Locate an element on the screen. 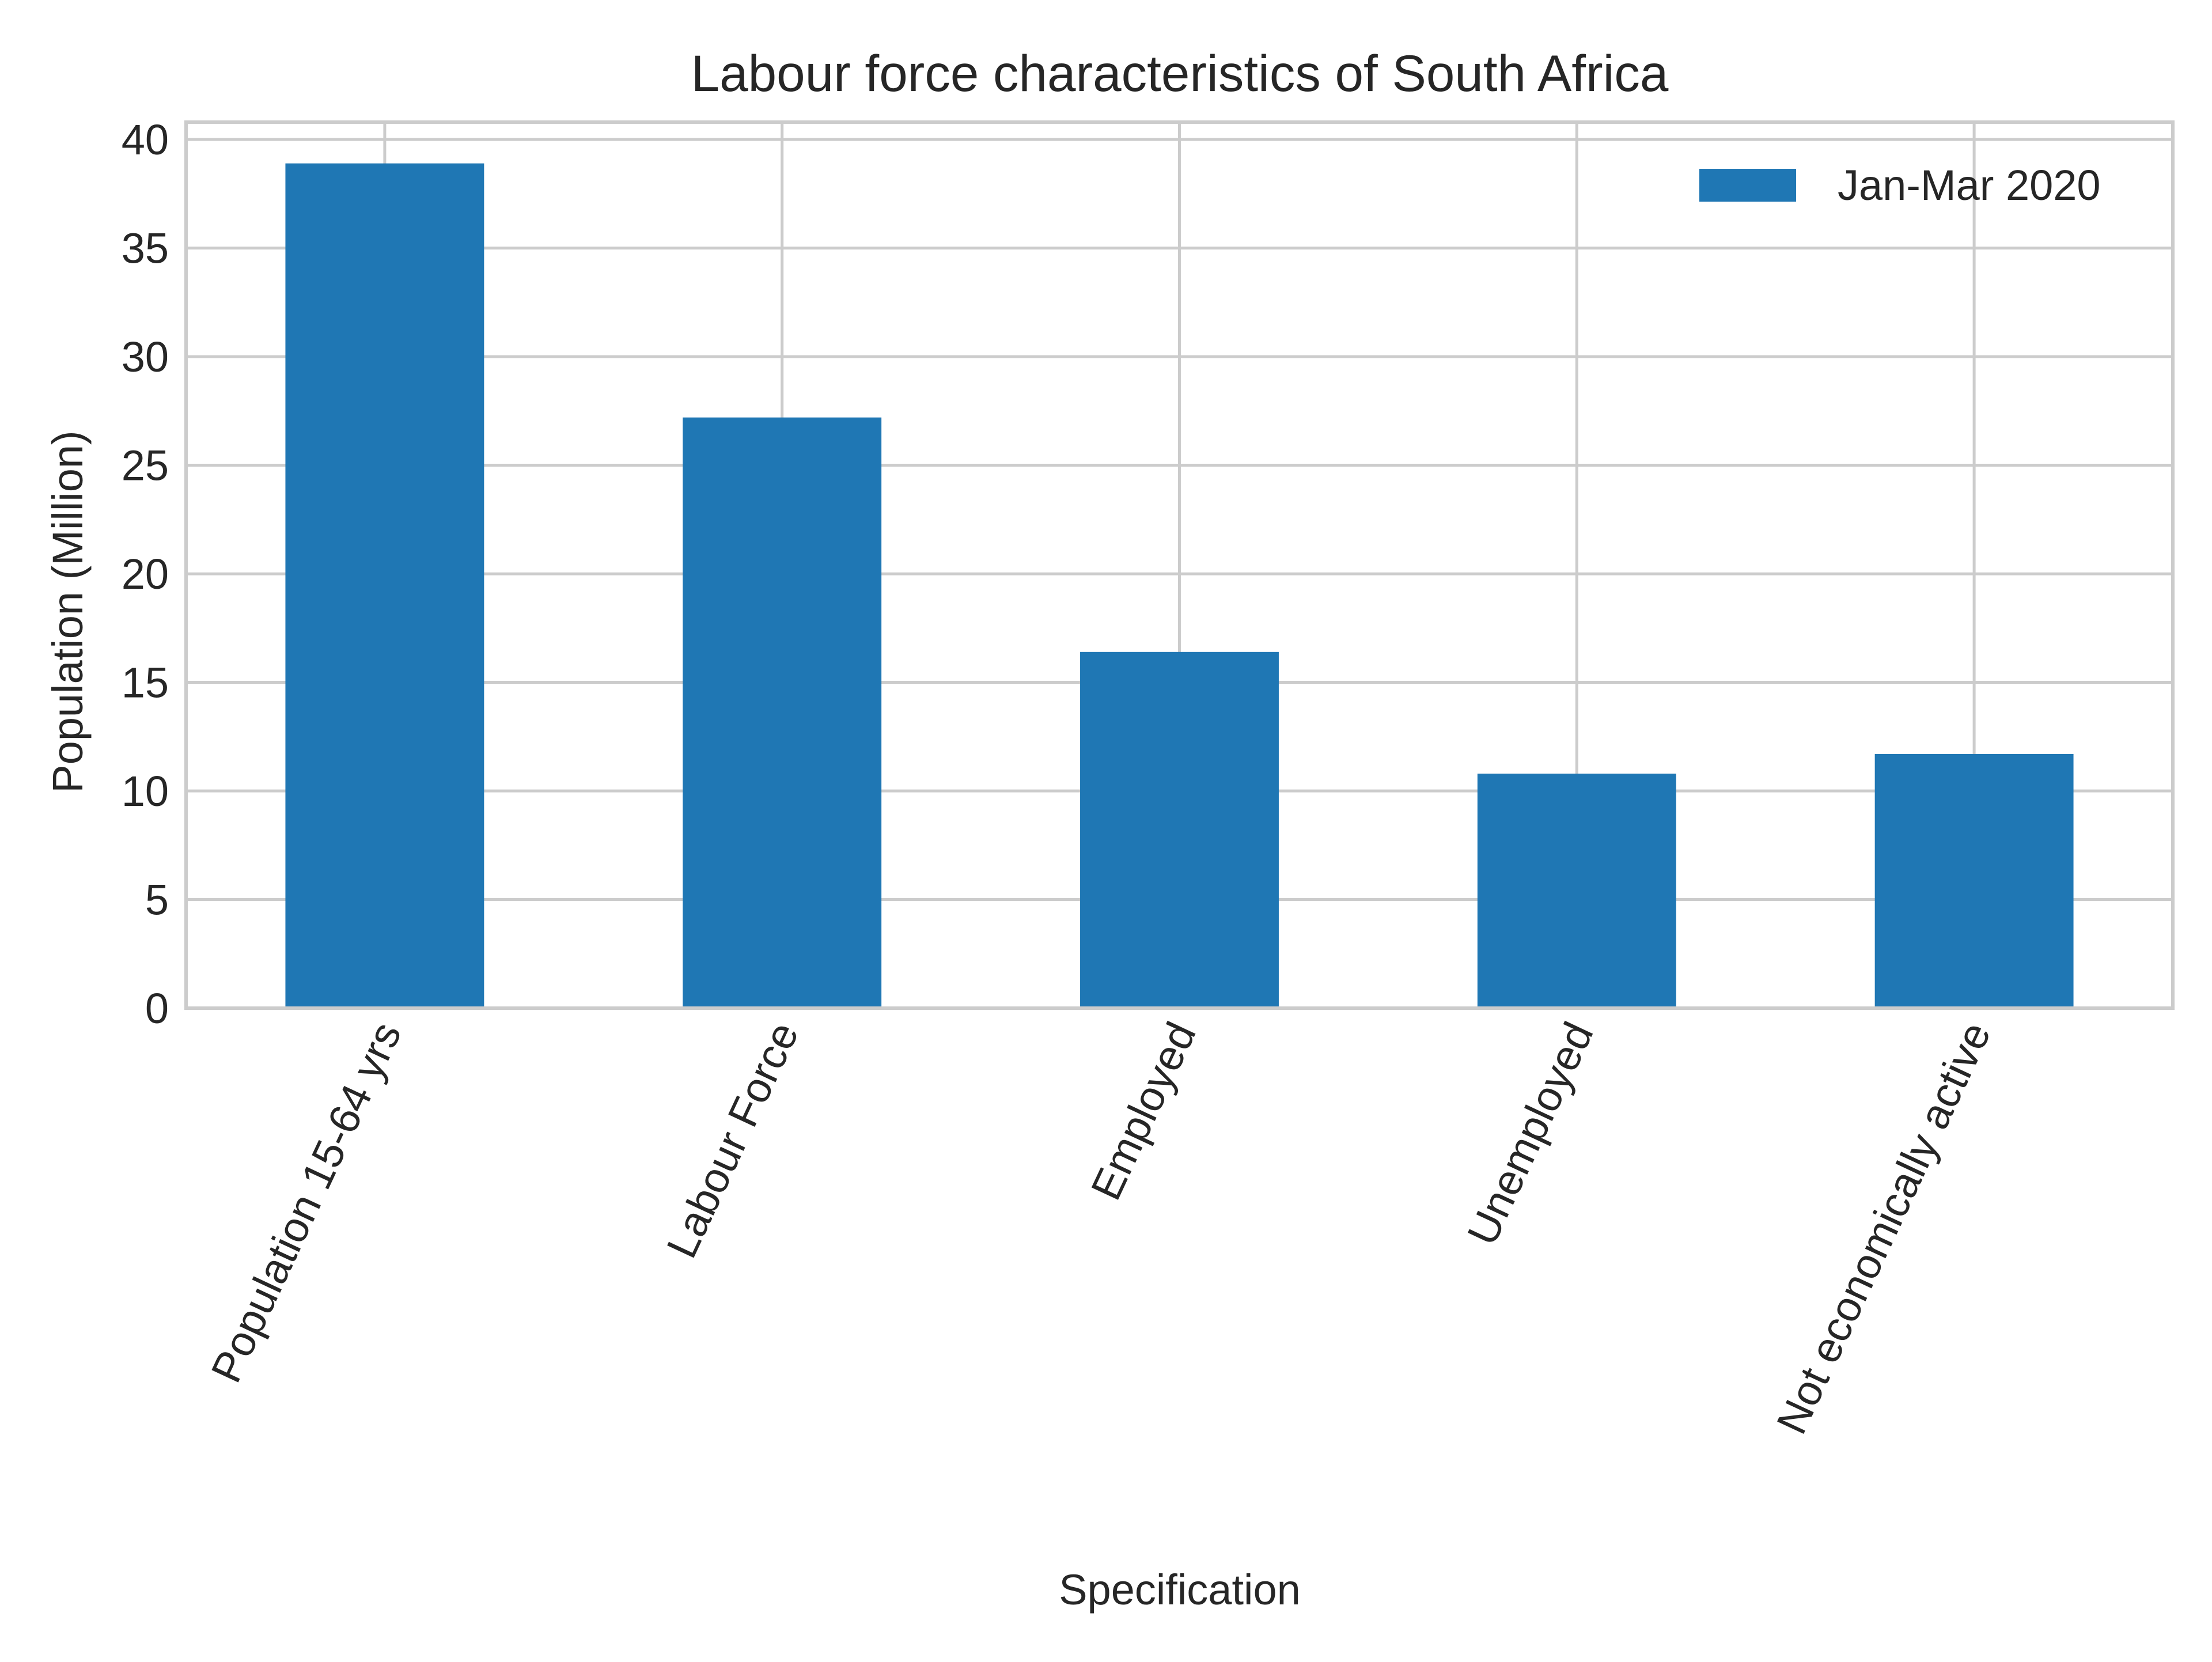 The width and height of the screenshot is (2212, 1662). x-tick-label: Employed is located at coordinates (1143, 1111).